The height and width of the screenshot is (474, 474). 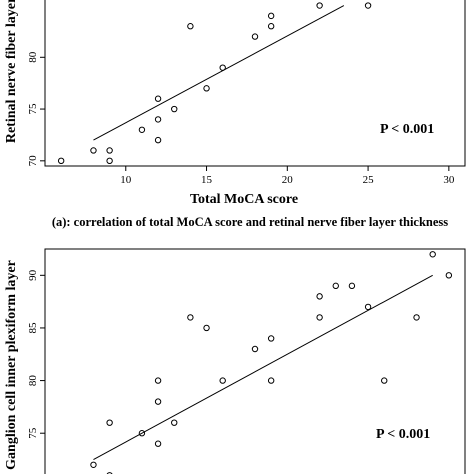 What do you see at coordinates (288, 180) in the screenshot?
I see `panel-a-x-tick-label-2: 20` at bounding box center [288, 180].